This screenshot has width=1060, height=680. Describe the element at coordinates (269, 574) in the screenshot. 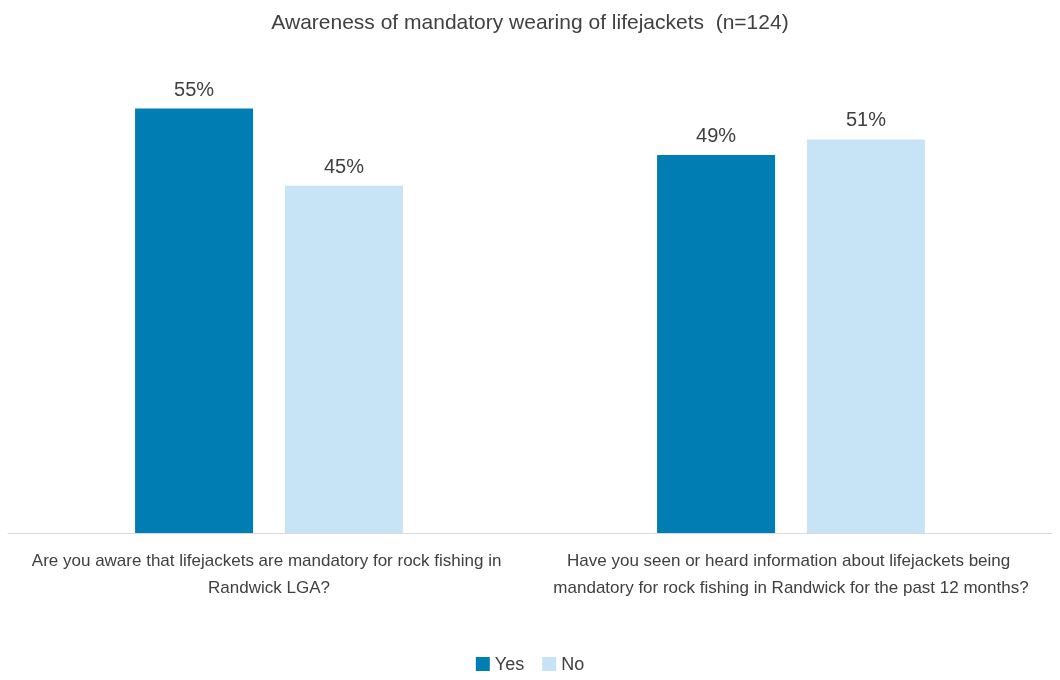

I see `x-tick-label: Are you aware that lifejackets are mandatory for rock fishing in Randwick LGA?` at that location.